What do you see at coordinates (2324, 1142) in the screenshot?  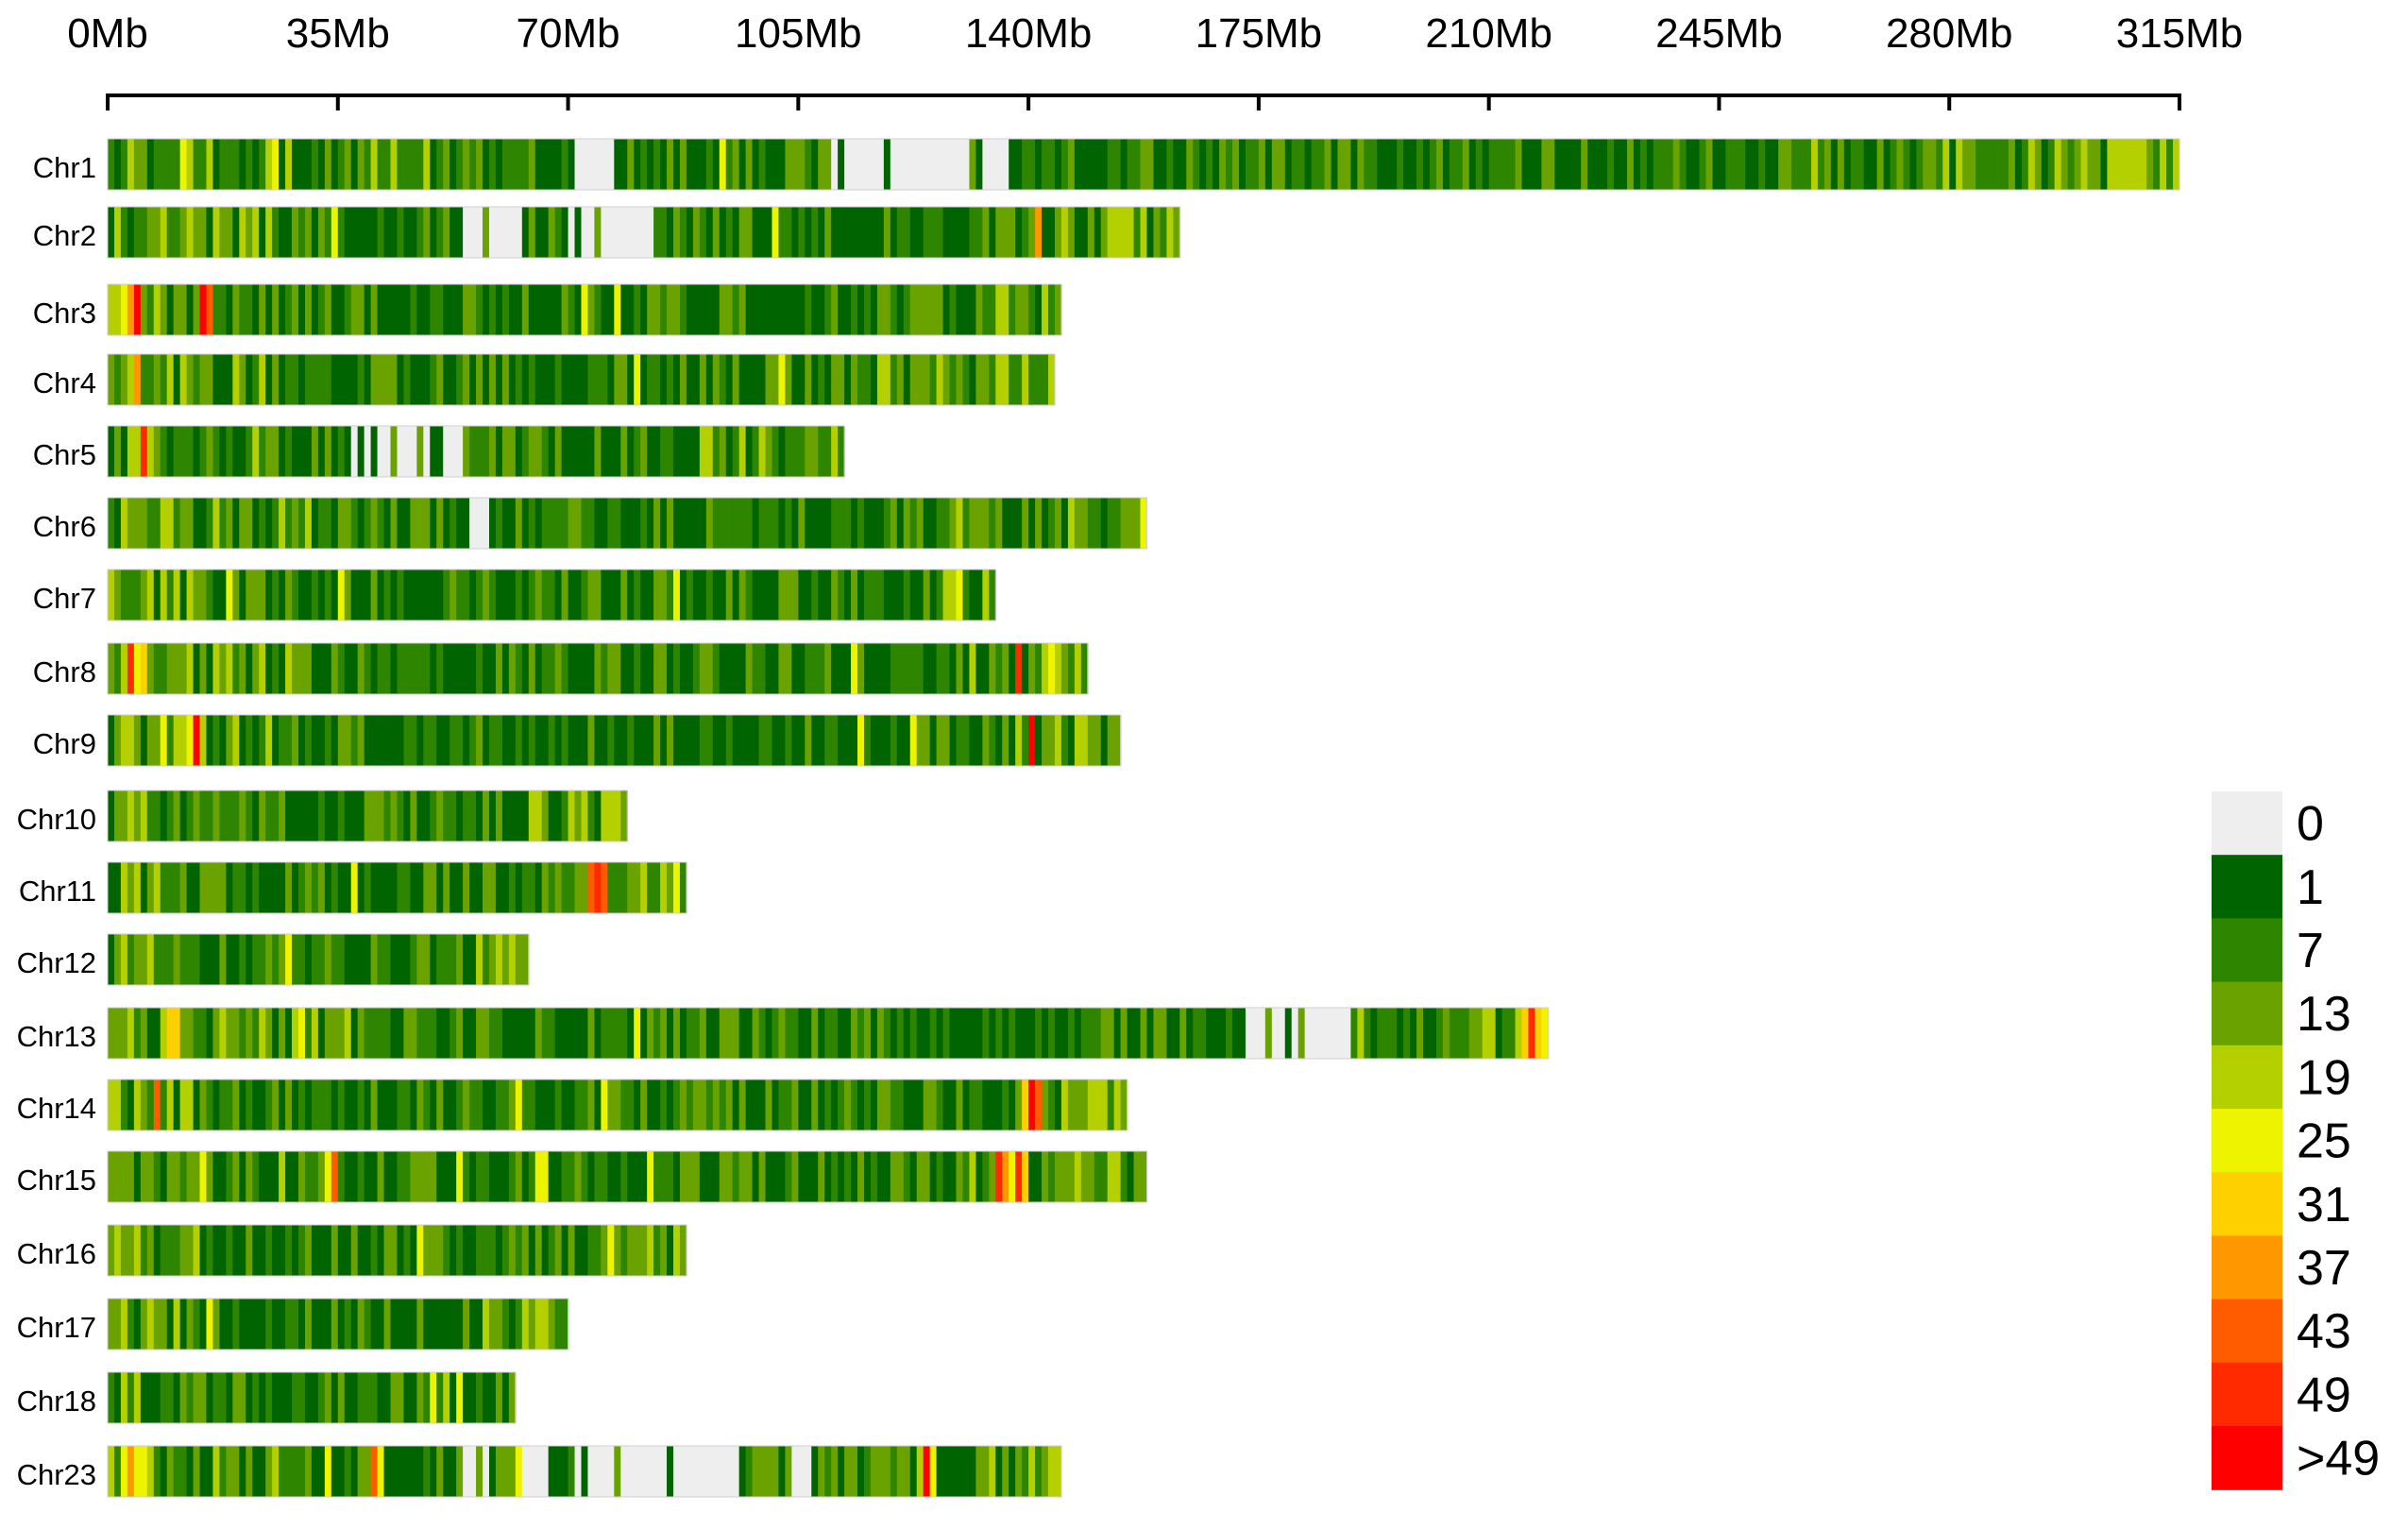 I see `legend-label: 25` at bounding box center [2324, 1142].